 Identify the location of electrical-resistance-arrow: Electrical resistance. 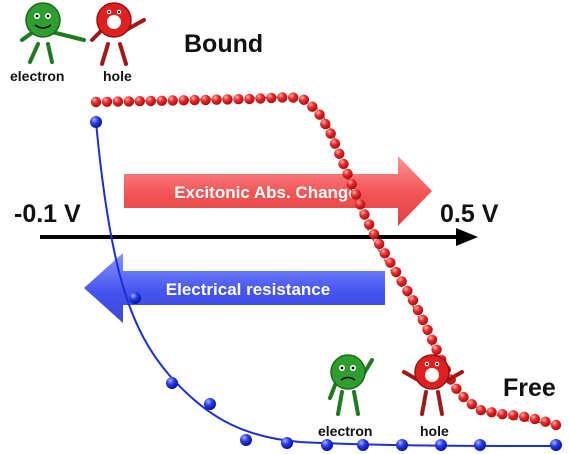
(234, 288).